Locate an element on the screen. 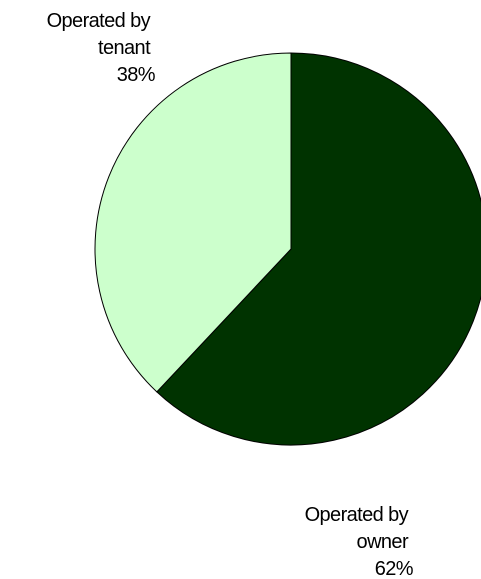 The height and width of the screenshot is (579, 481). slice-label-owner: Operated by owner 62% is located at coordinates (359, 541).